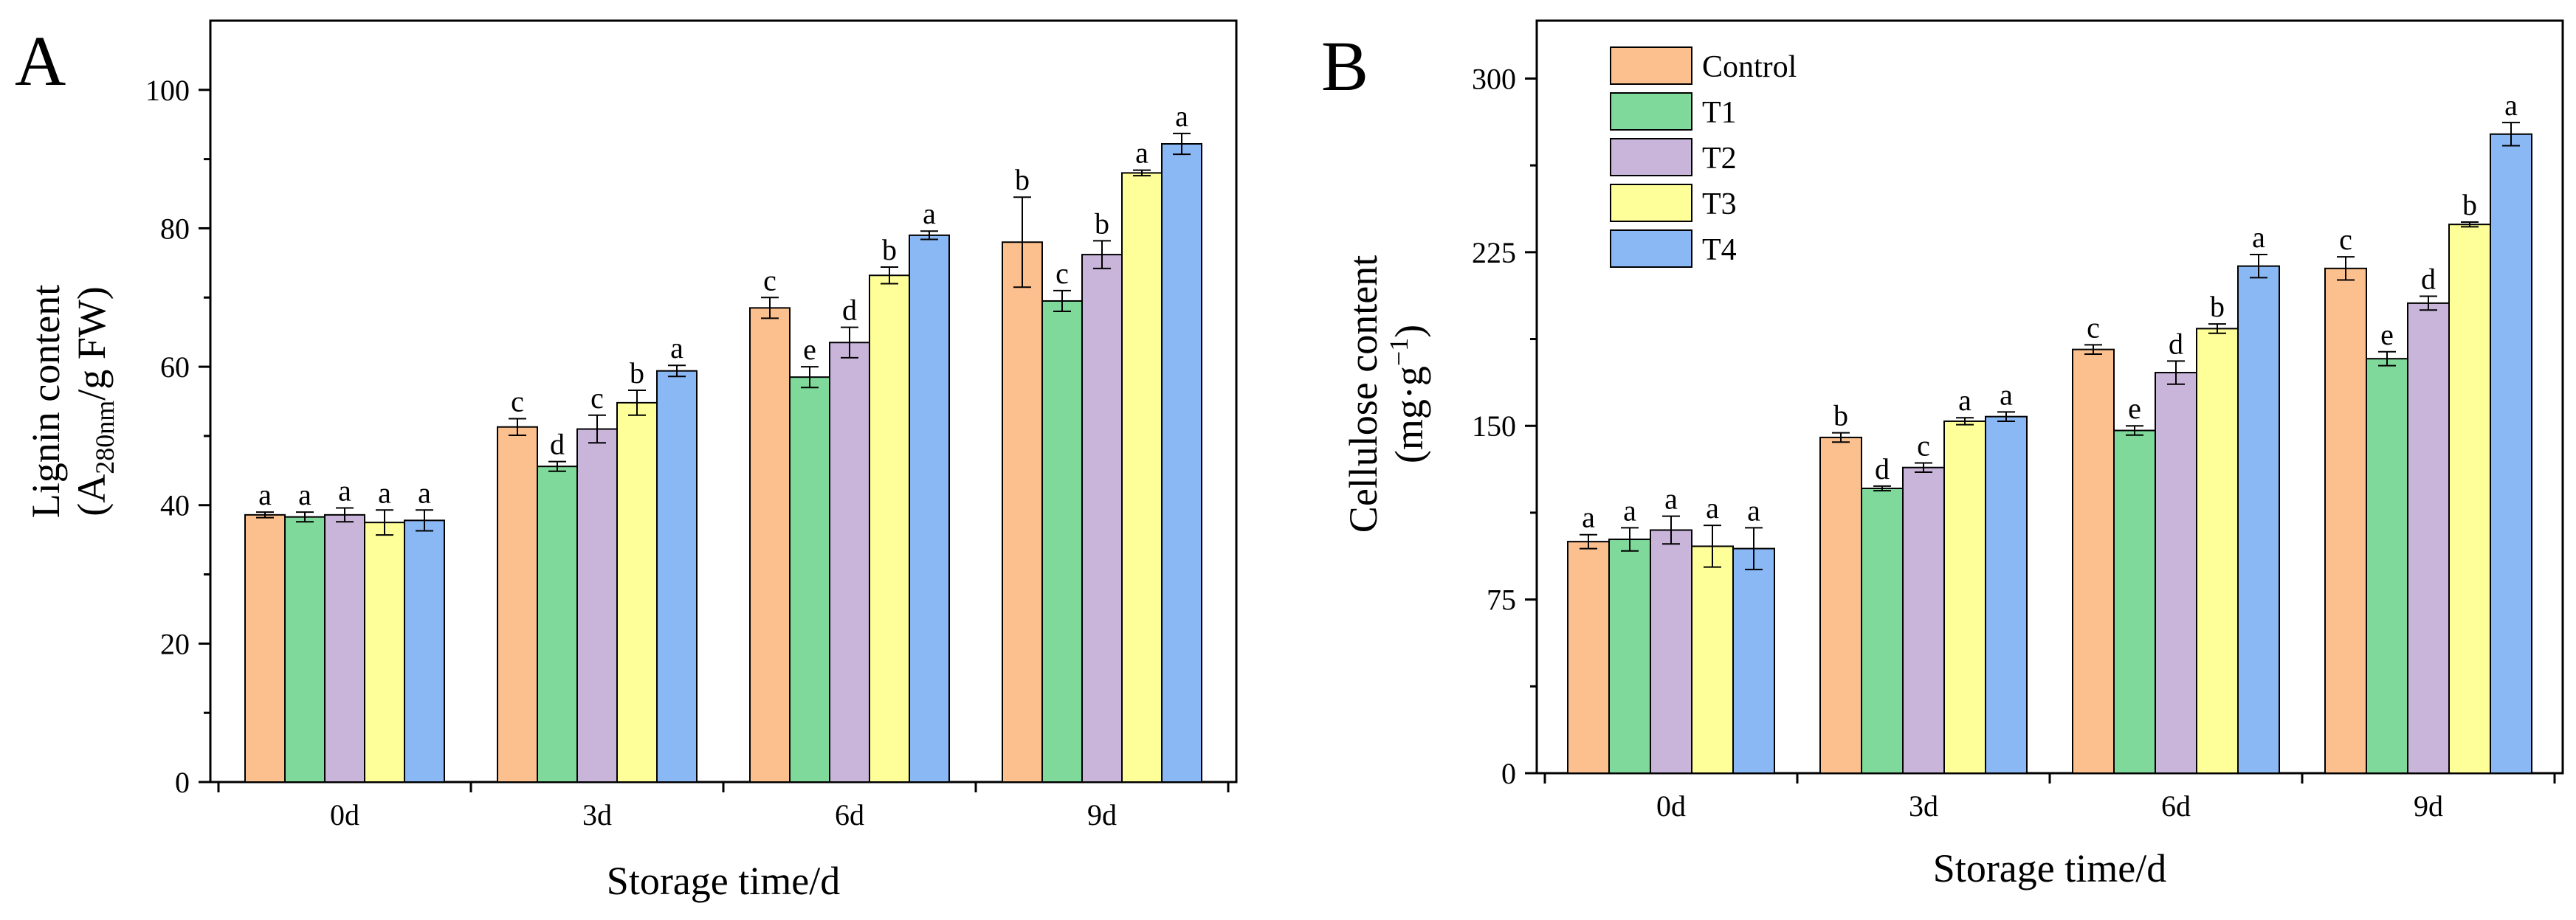  I want to click on panel-a-x-tick-label: 6d, so click(849, 814).